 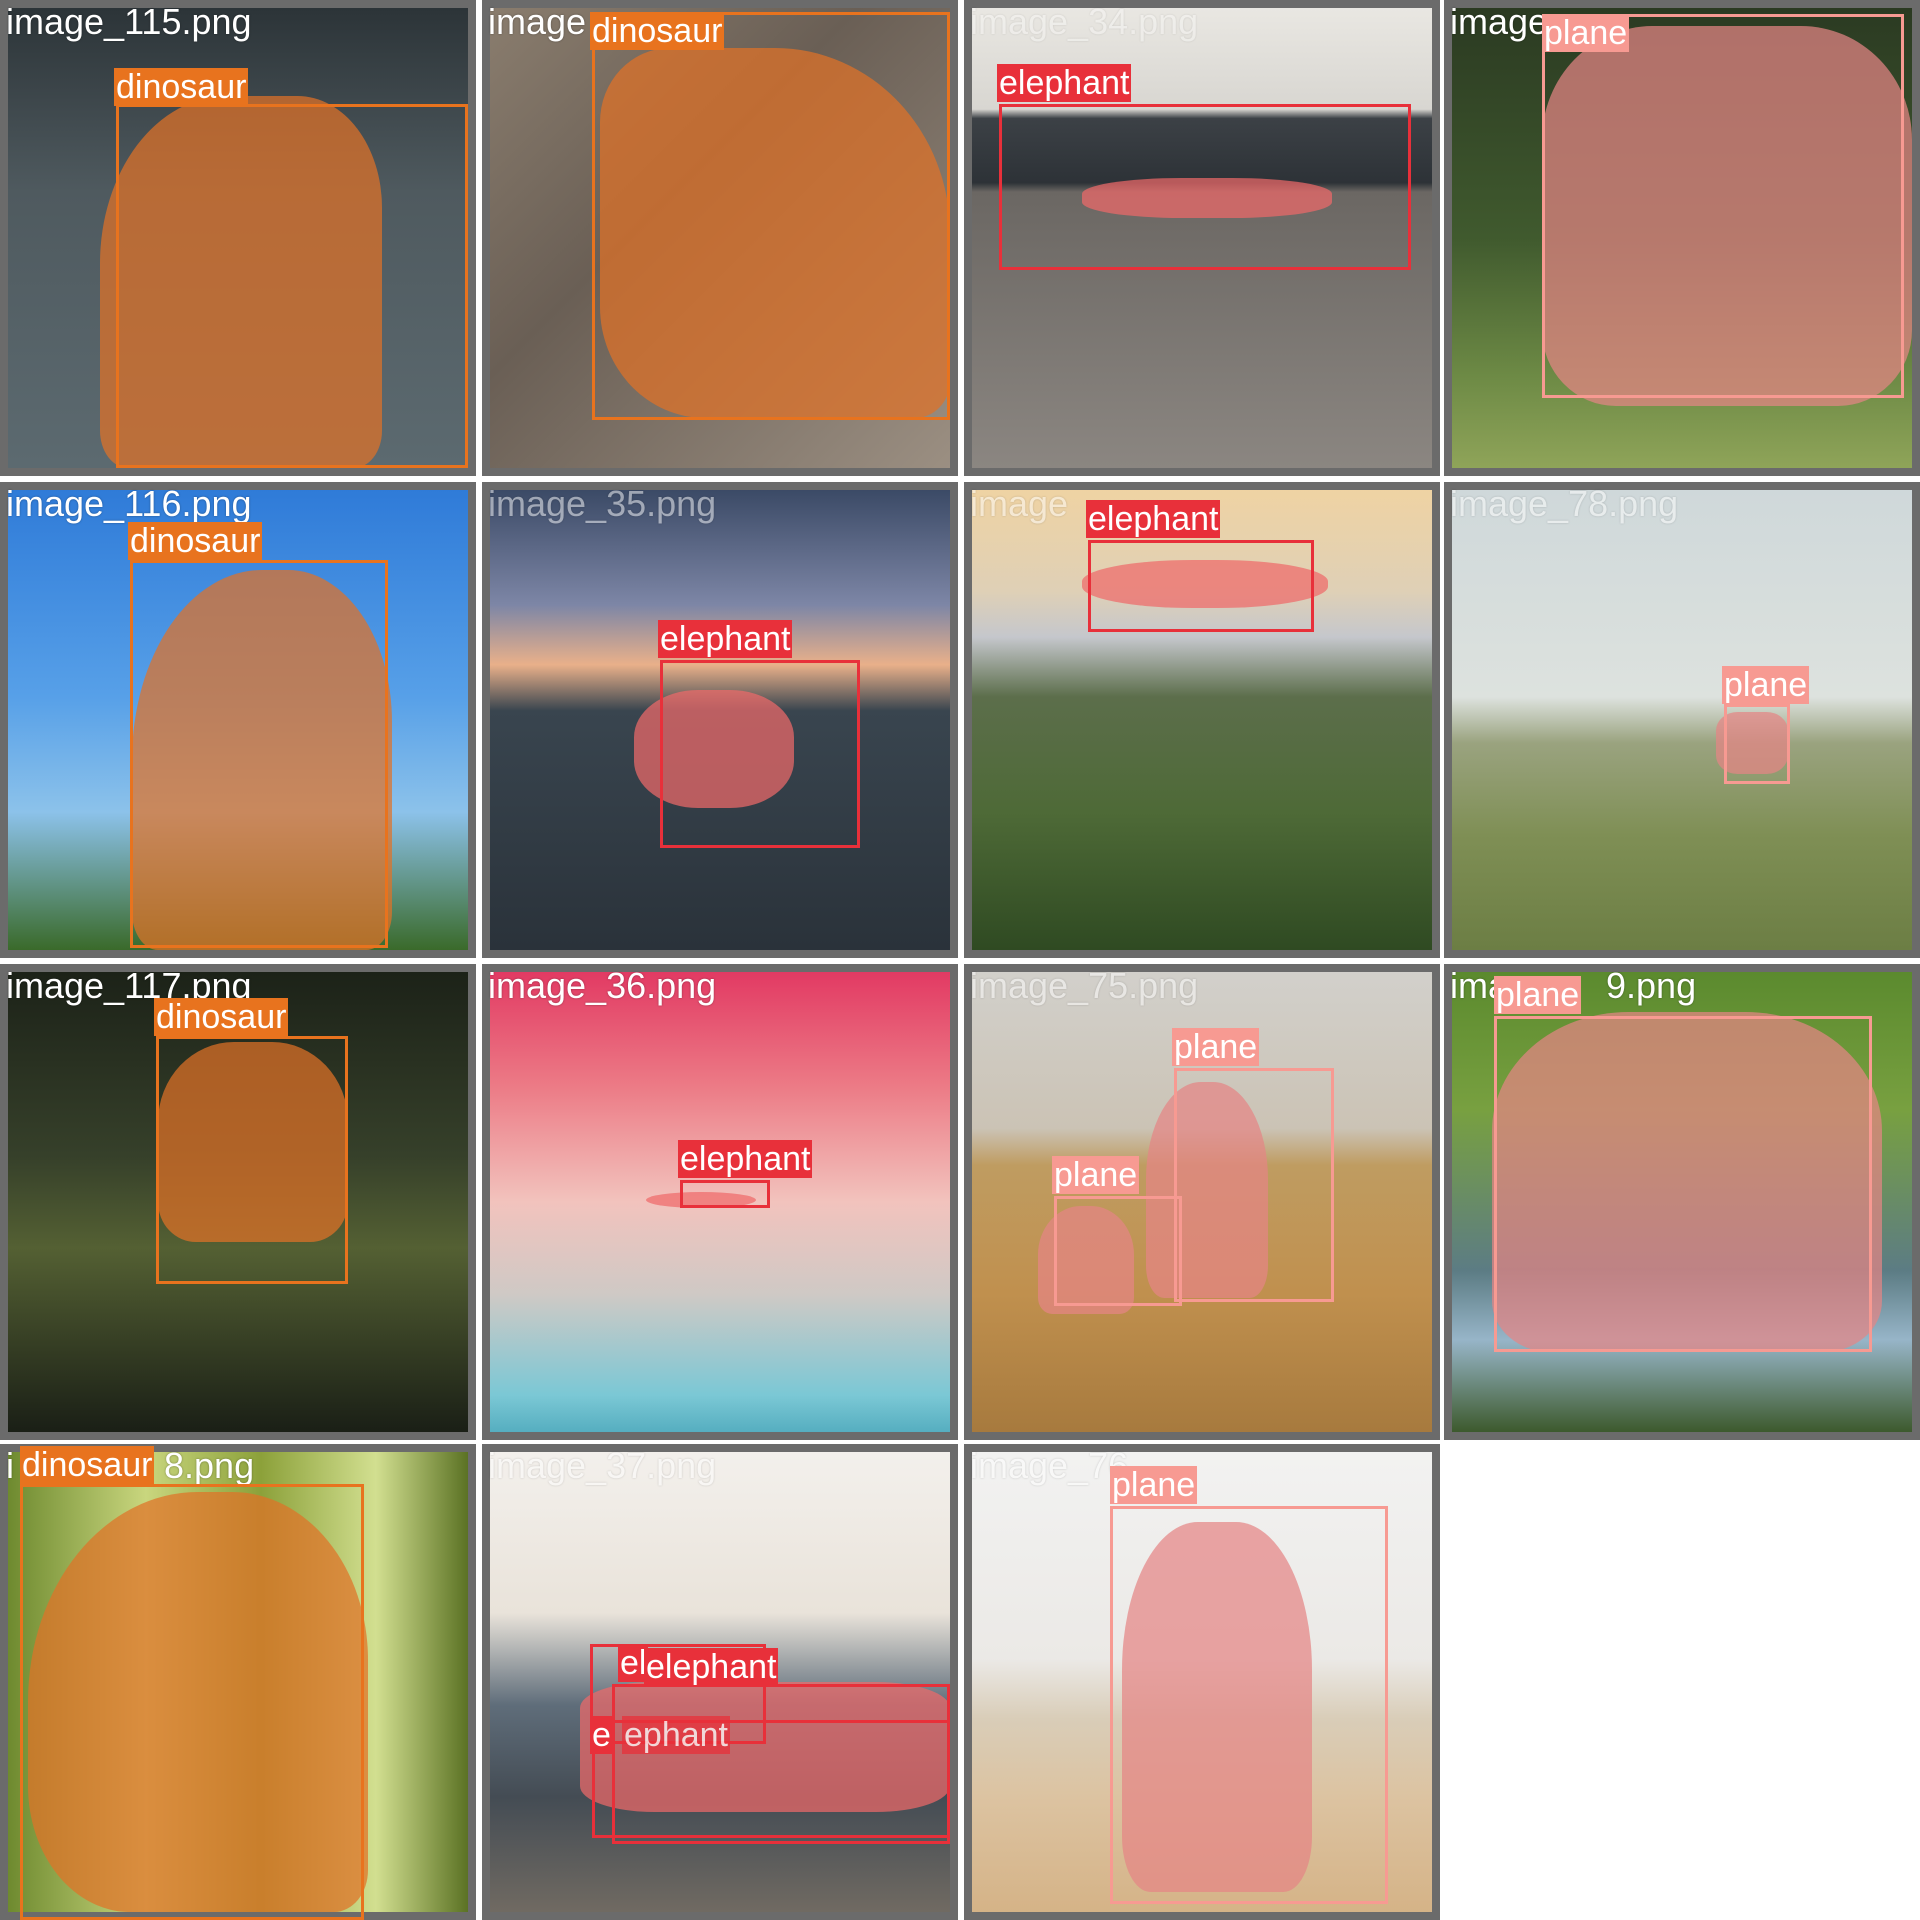 I want to click on tile-filename: image_34.png, so click(x=1084, y=21).